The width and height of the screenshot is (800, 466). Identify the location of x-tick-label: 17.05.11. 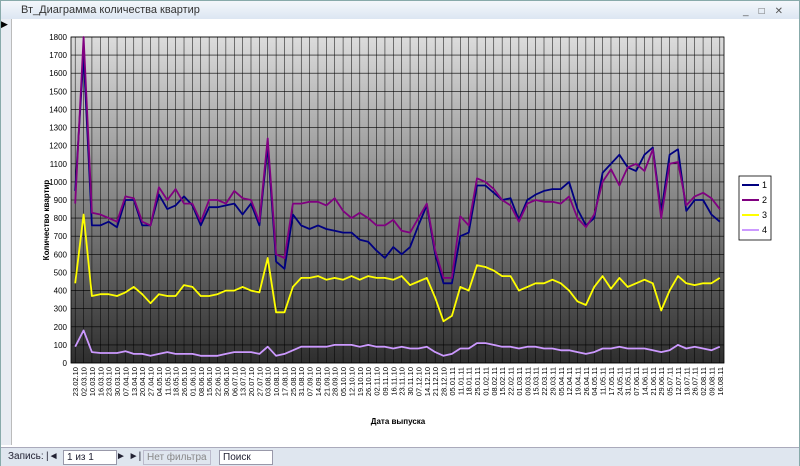
(611, 381).